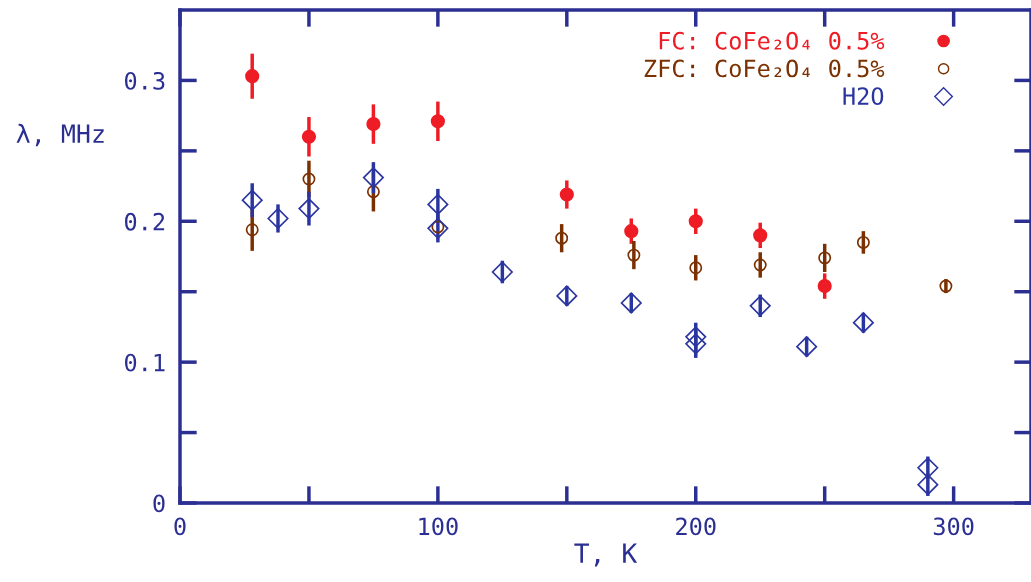  I want to click on legend-label: FC: CoFe₂O₄ 0.5%, so click(772, 40).